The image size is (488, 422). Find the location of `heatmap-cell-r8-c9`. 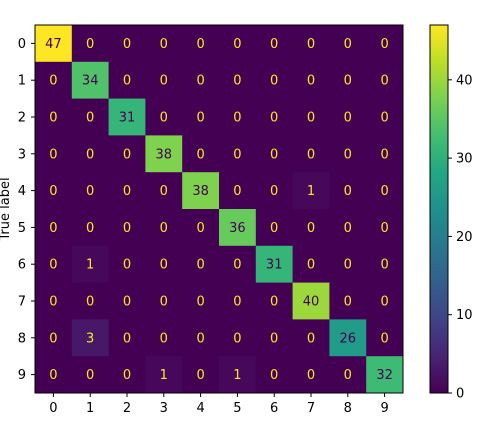

heatmap-cell-r8-c9 is located at coordinates (385, 338).